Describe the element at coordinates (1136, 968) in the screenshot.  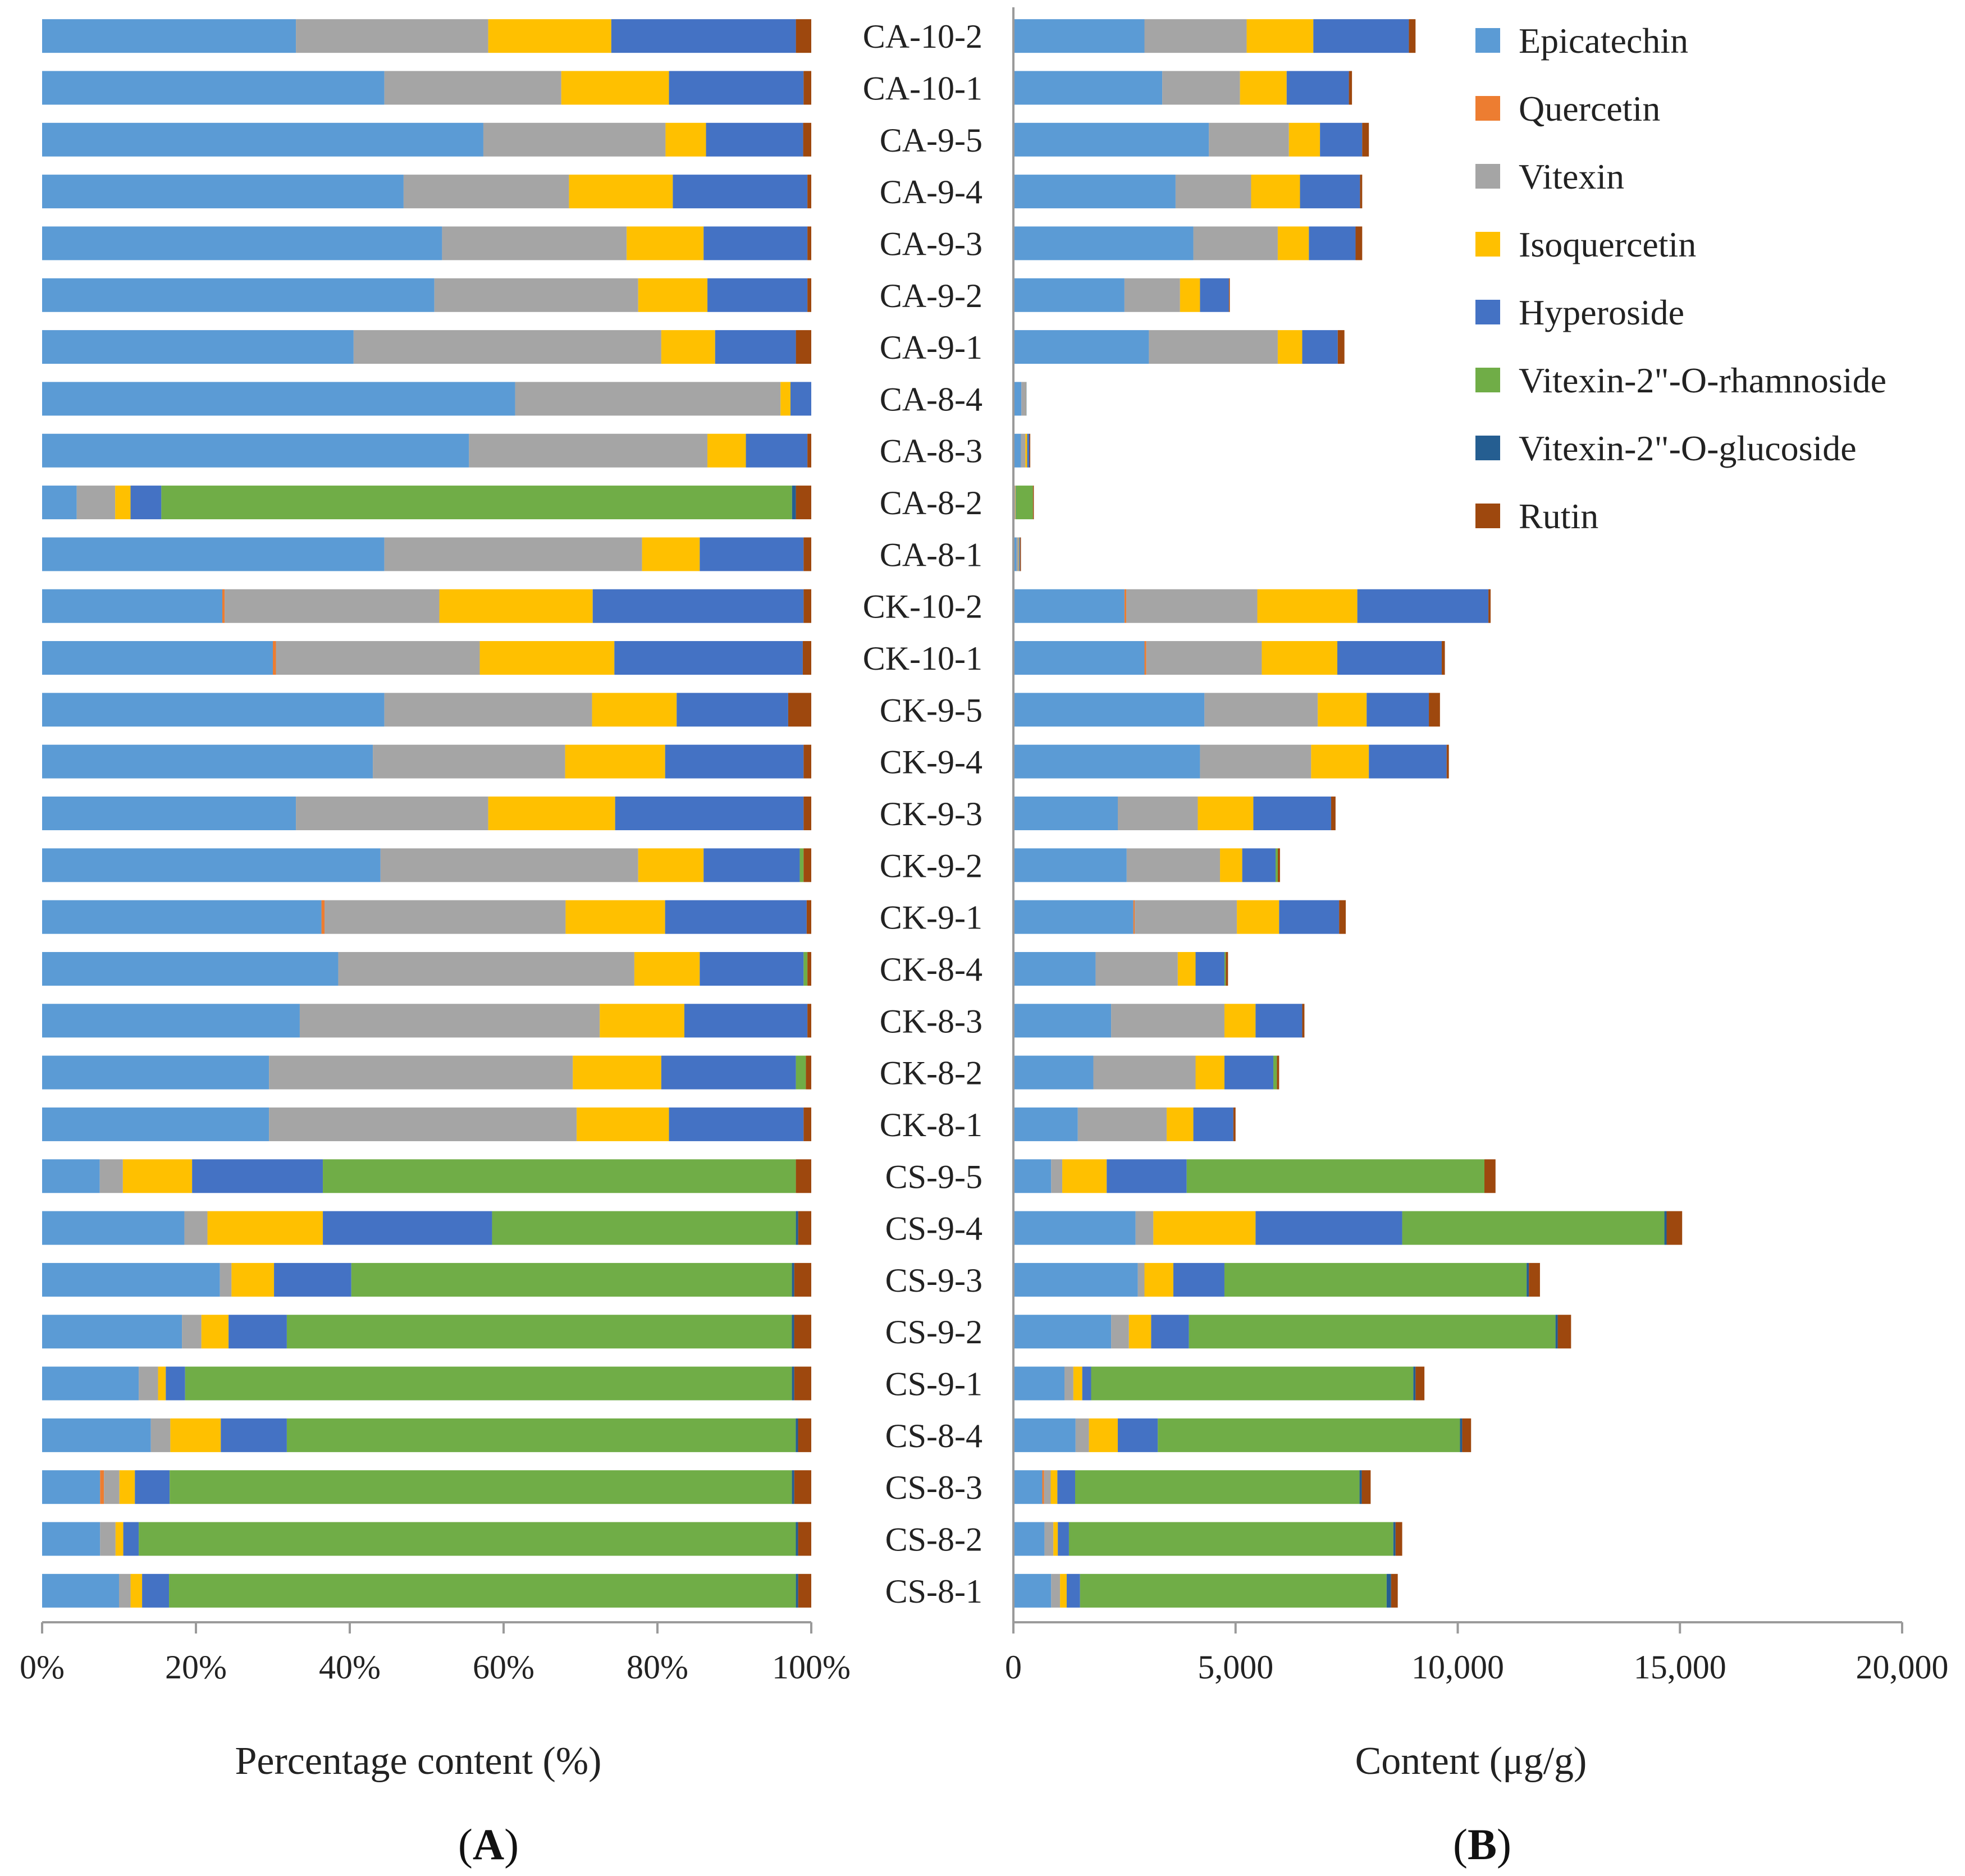
I see `panel-b-bar-ck-8-4-vitexin` at that location.